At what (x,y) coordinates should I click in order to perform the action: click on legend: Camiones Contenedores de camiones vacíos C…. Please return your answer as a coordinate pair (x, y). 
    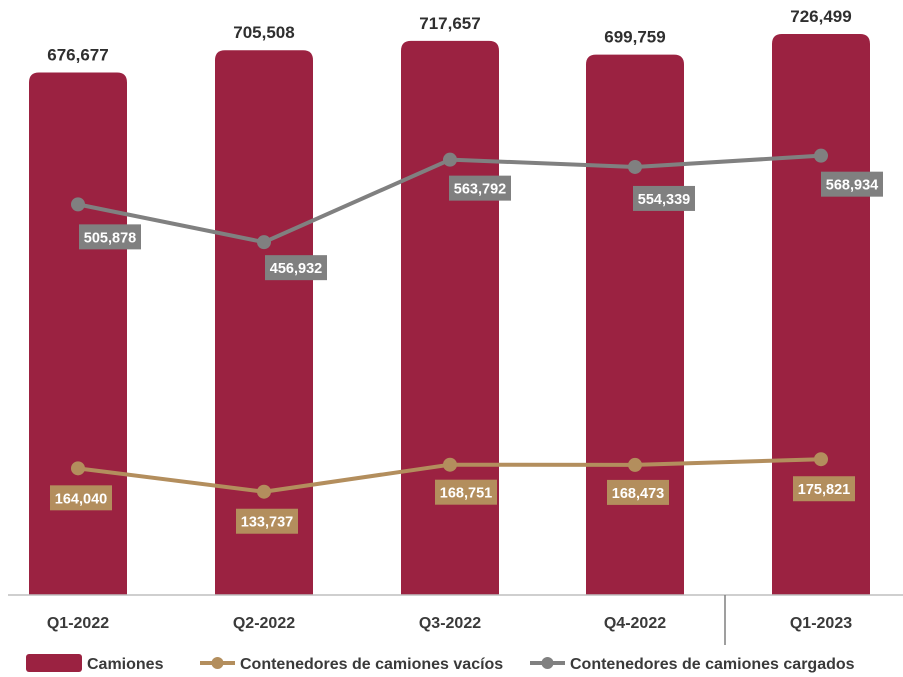
    Looking at the image, I should click on (440, 663).